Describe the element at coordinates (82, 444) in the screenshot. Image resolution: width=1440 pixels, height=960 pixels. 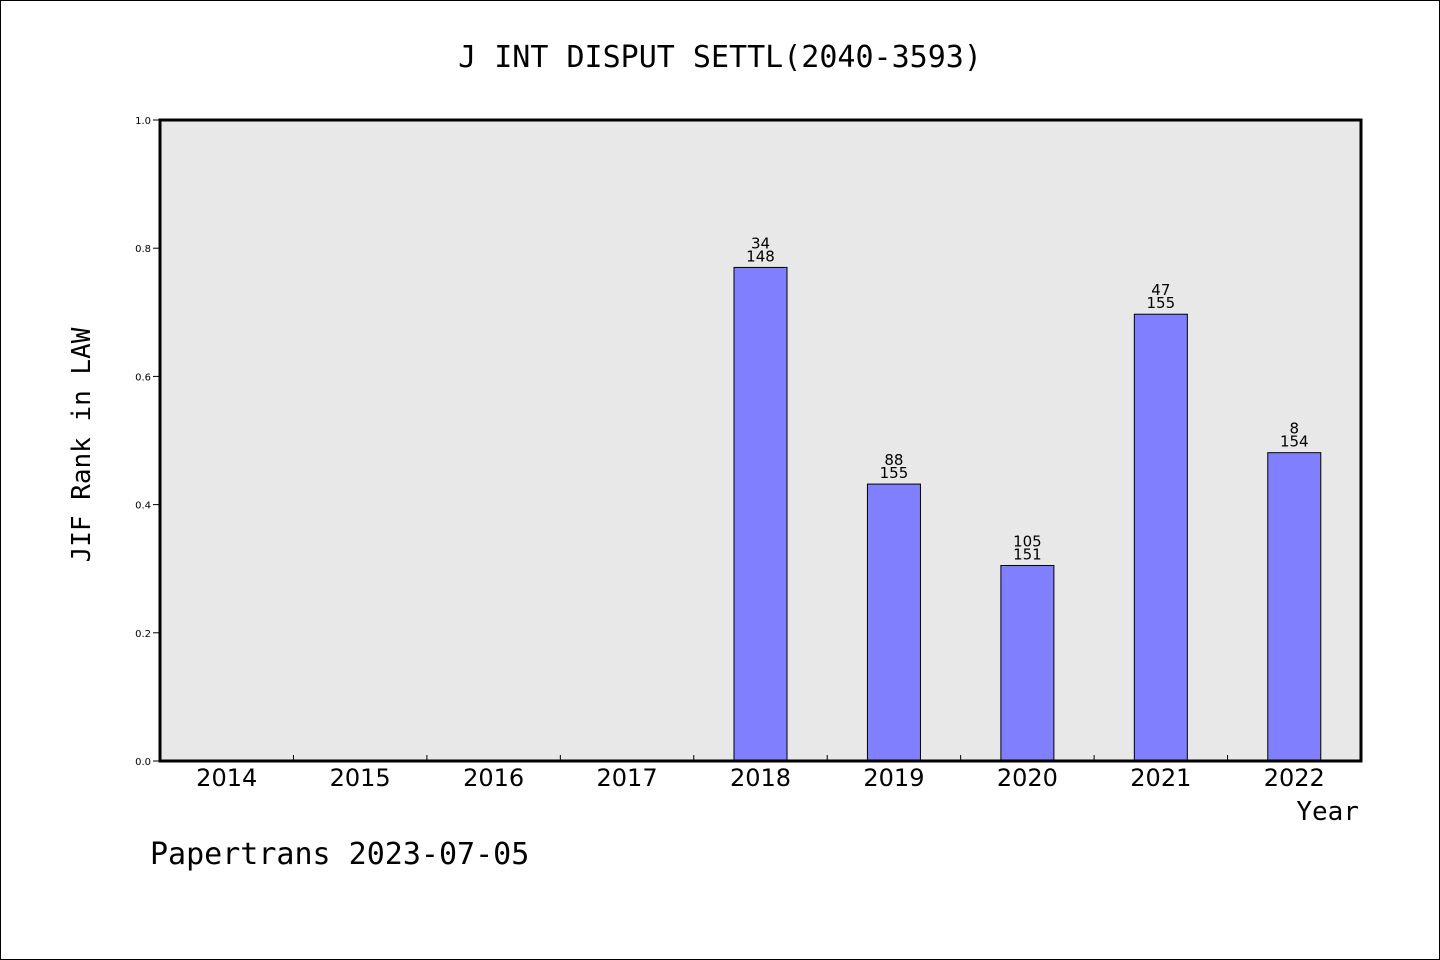
I see `y-axis-label: JIF Rank in LAW` at that location.